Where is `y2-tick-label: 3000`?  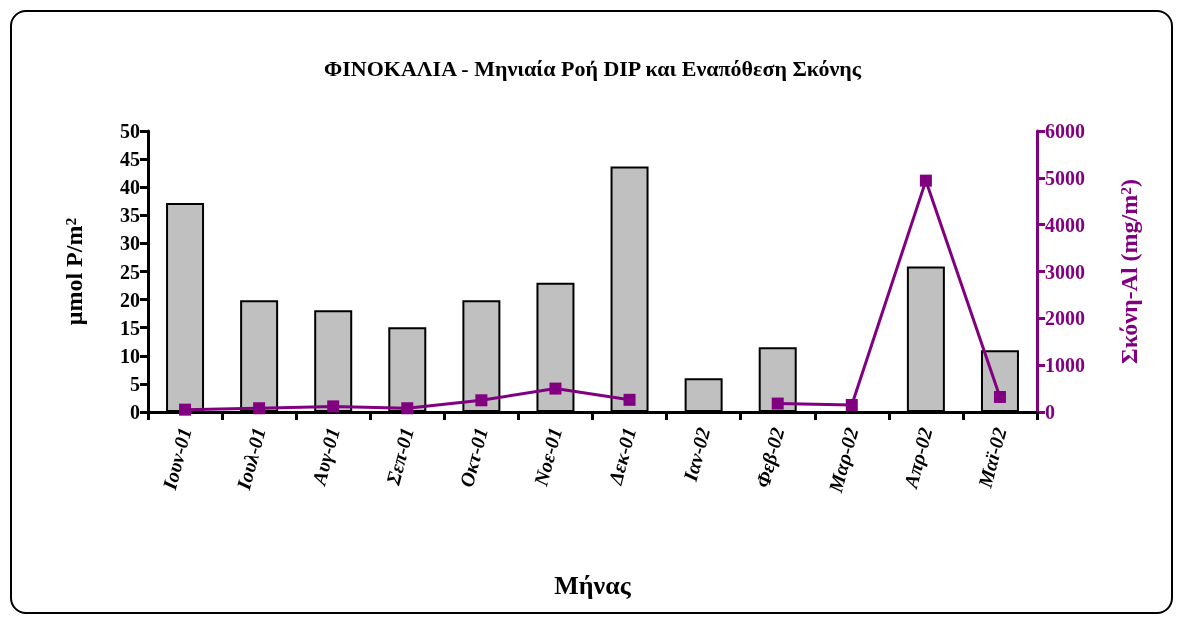 y2-tick-label: 3000 is located at coordinates (1065, 271).